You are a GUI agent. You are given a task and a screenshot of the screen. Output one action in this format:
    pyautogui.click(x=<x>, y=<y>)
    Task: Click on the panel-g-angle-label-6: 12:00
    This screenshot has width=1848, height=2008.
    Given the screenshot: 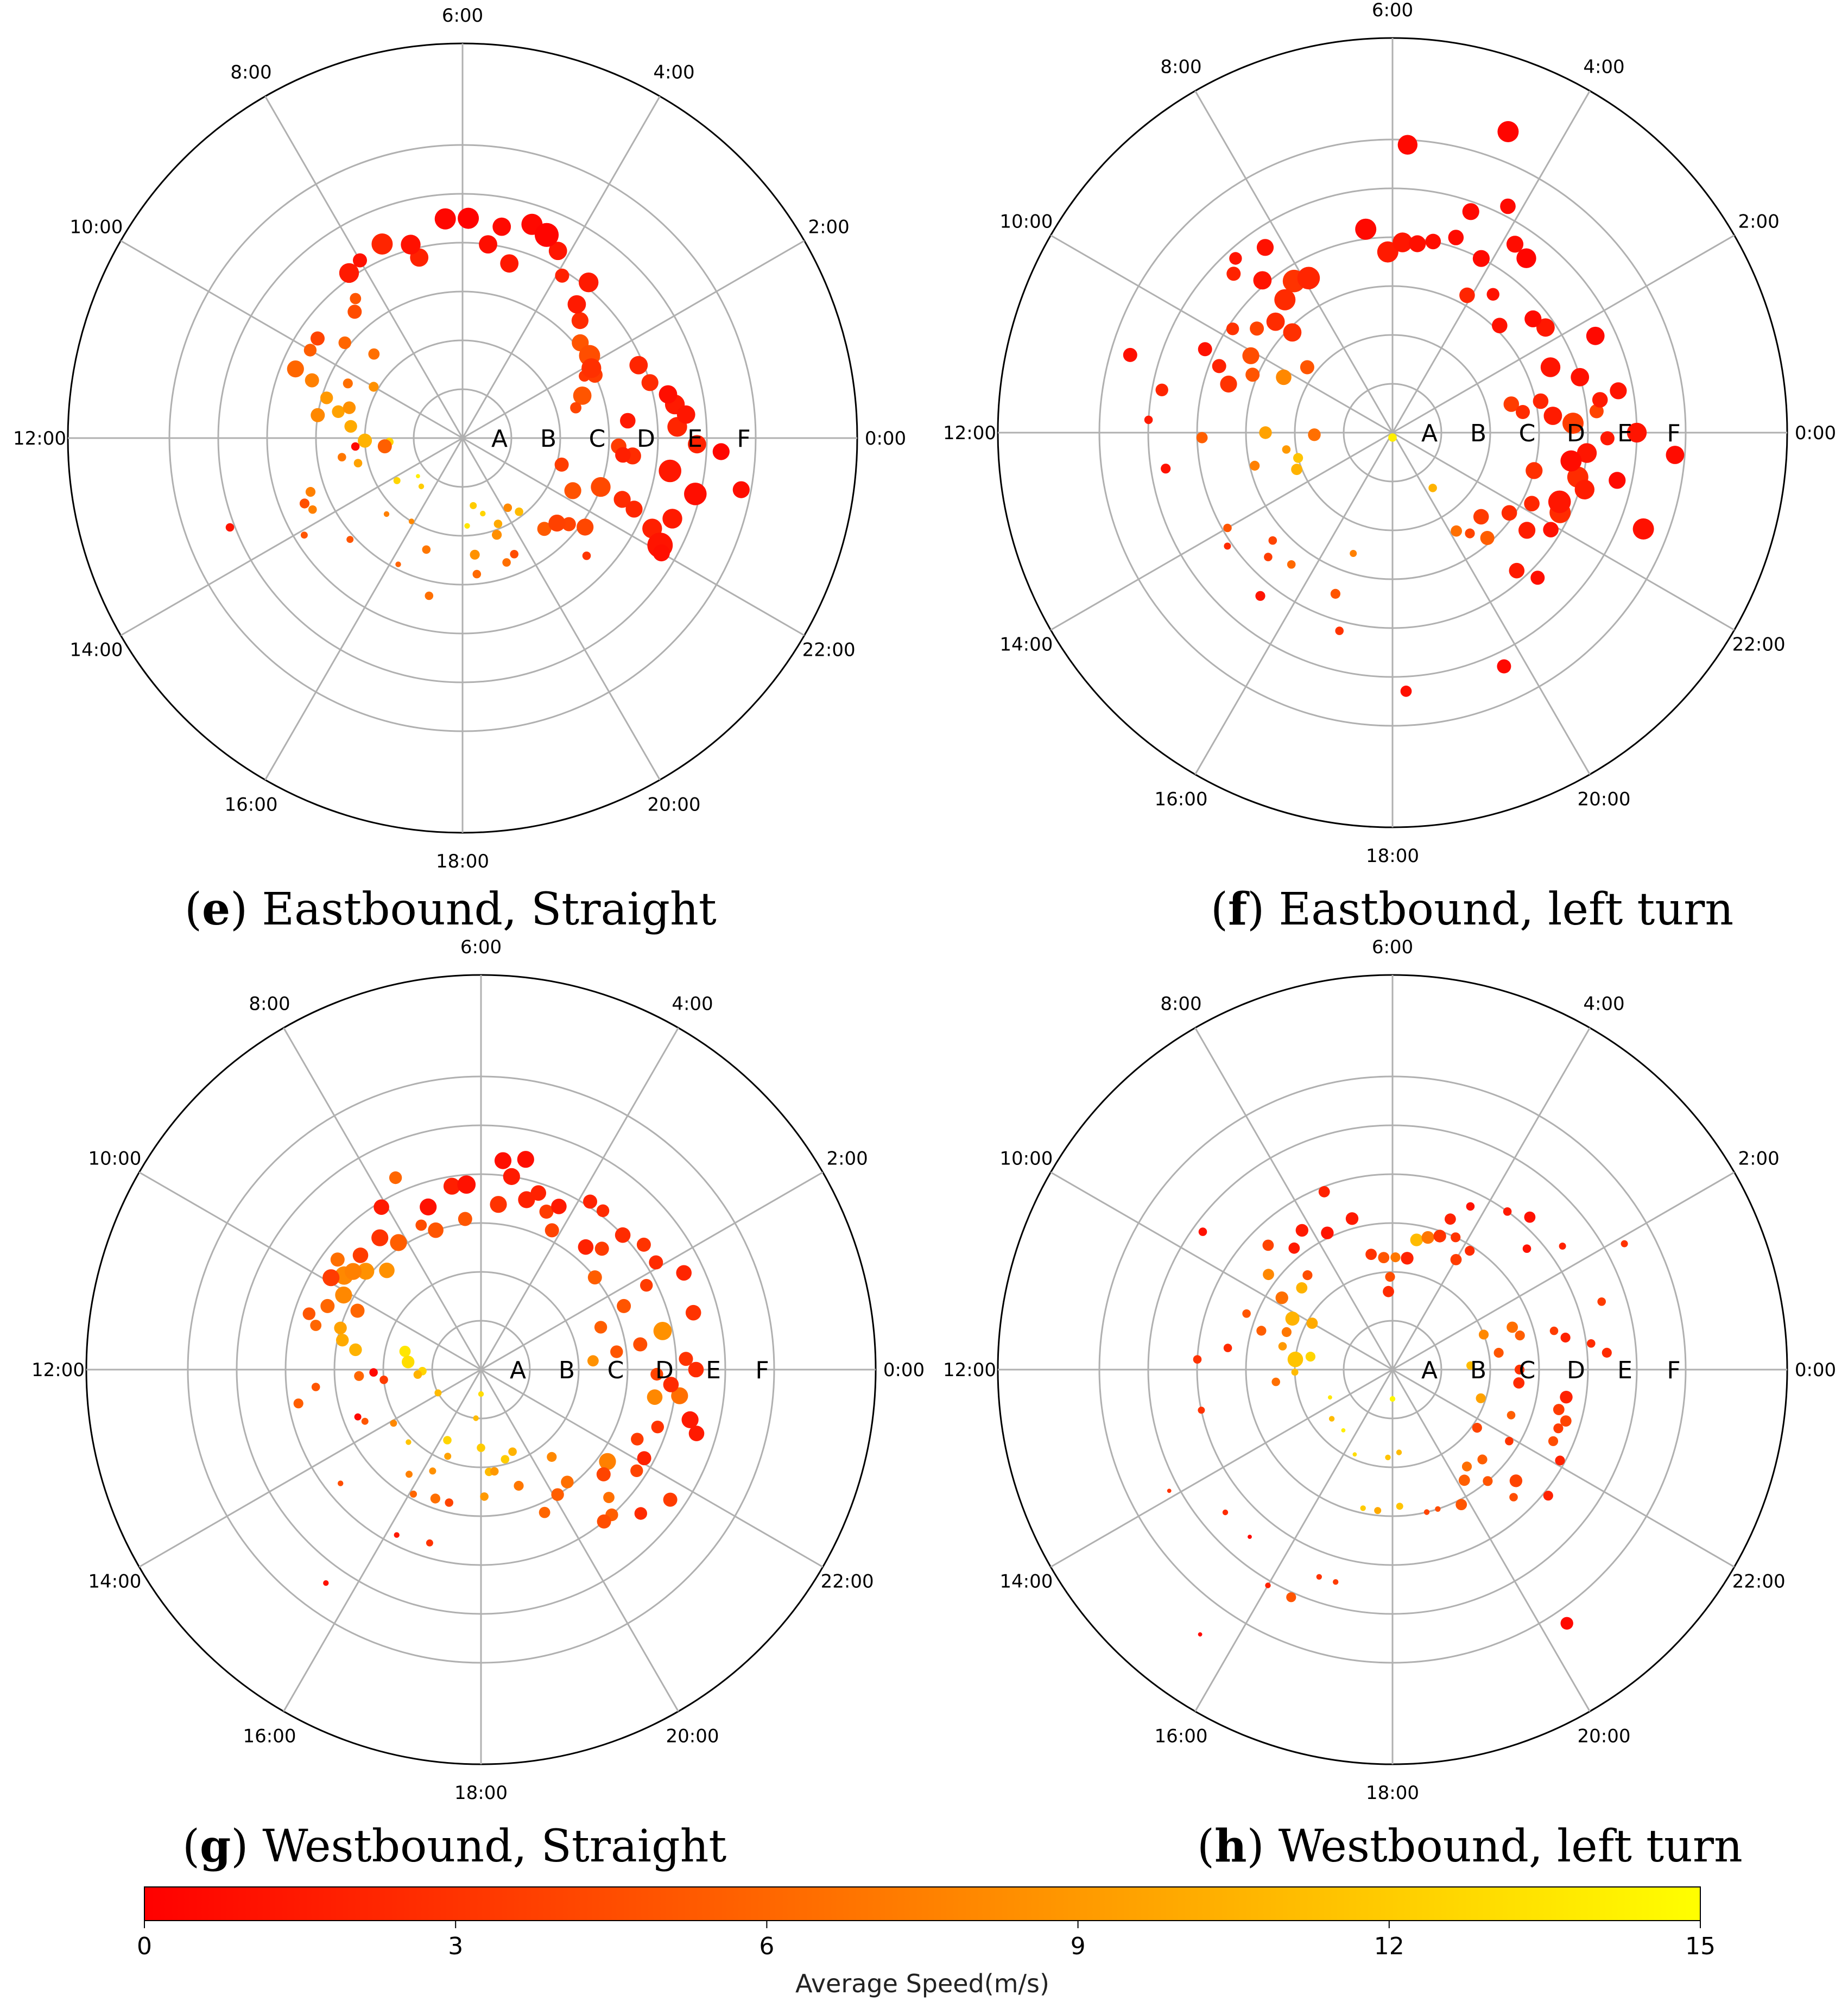 What is the action you would take?
    pyautogui.click(x=58, y=1370)
    